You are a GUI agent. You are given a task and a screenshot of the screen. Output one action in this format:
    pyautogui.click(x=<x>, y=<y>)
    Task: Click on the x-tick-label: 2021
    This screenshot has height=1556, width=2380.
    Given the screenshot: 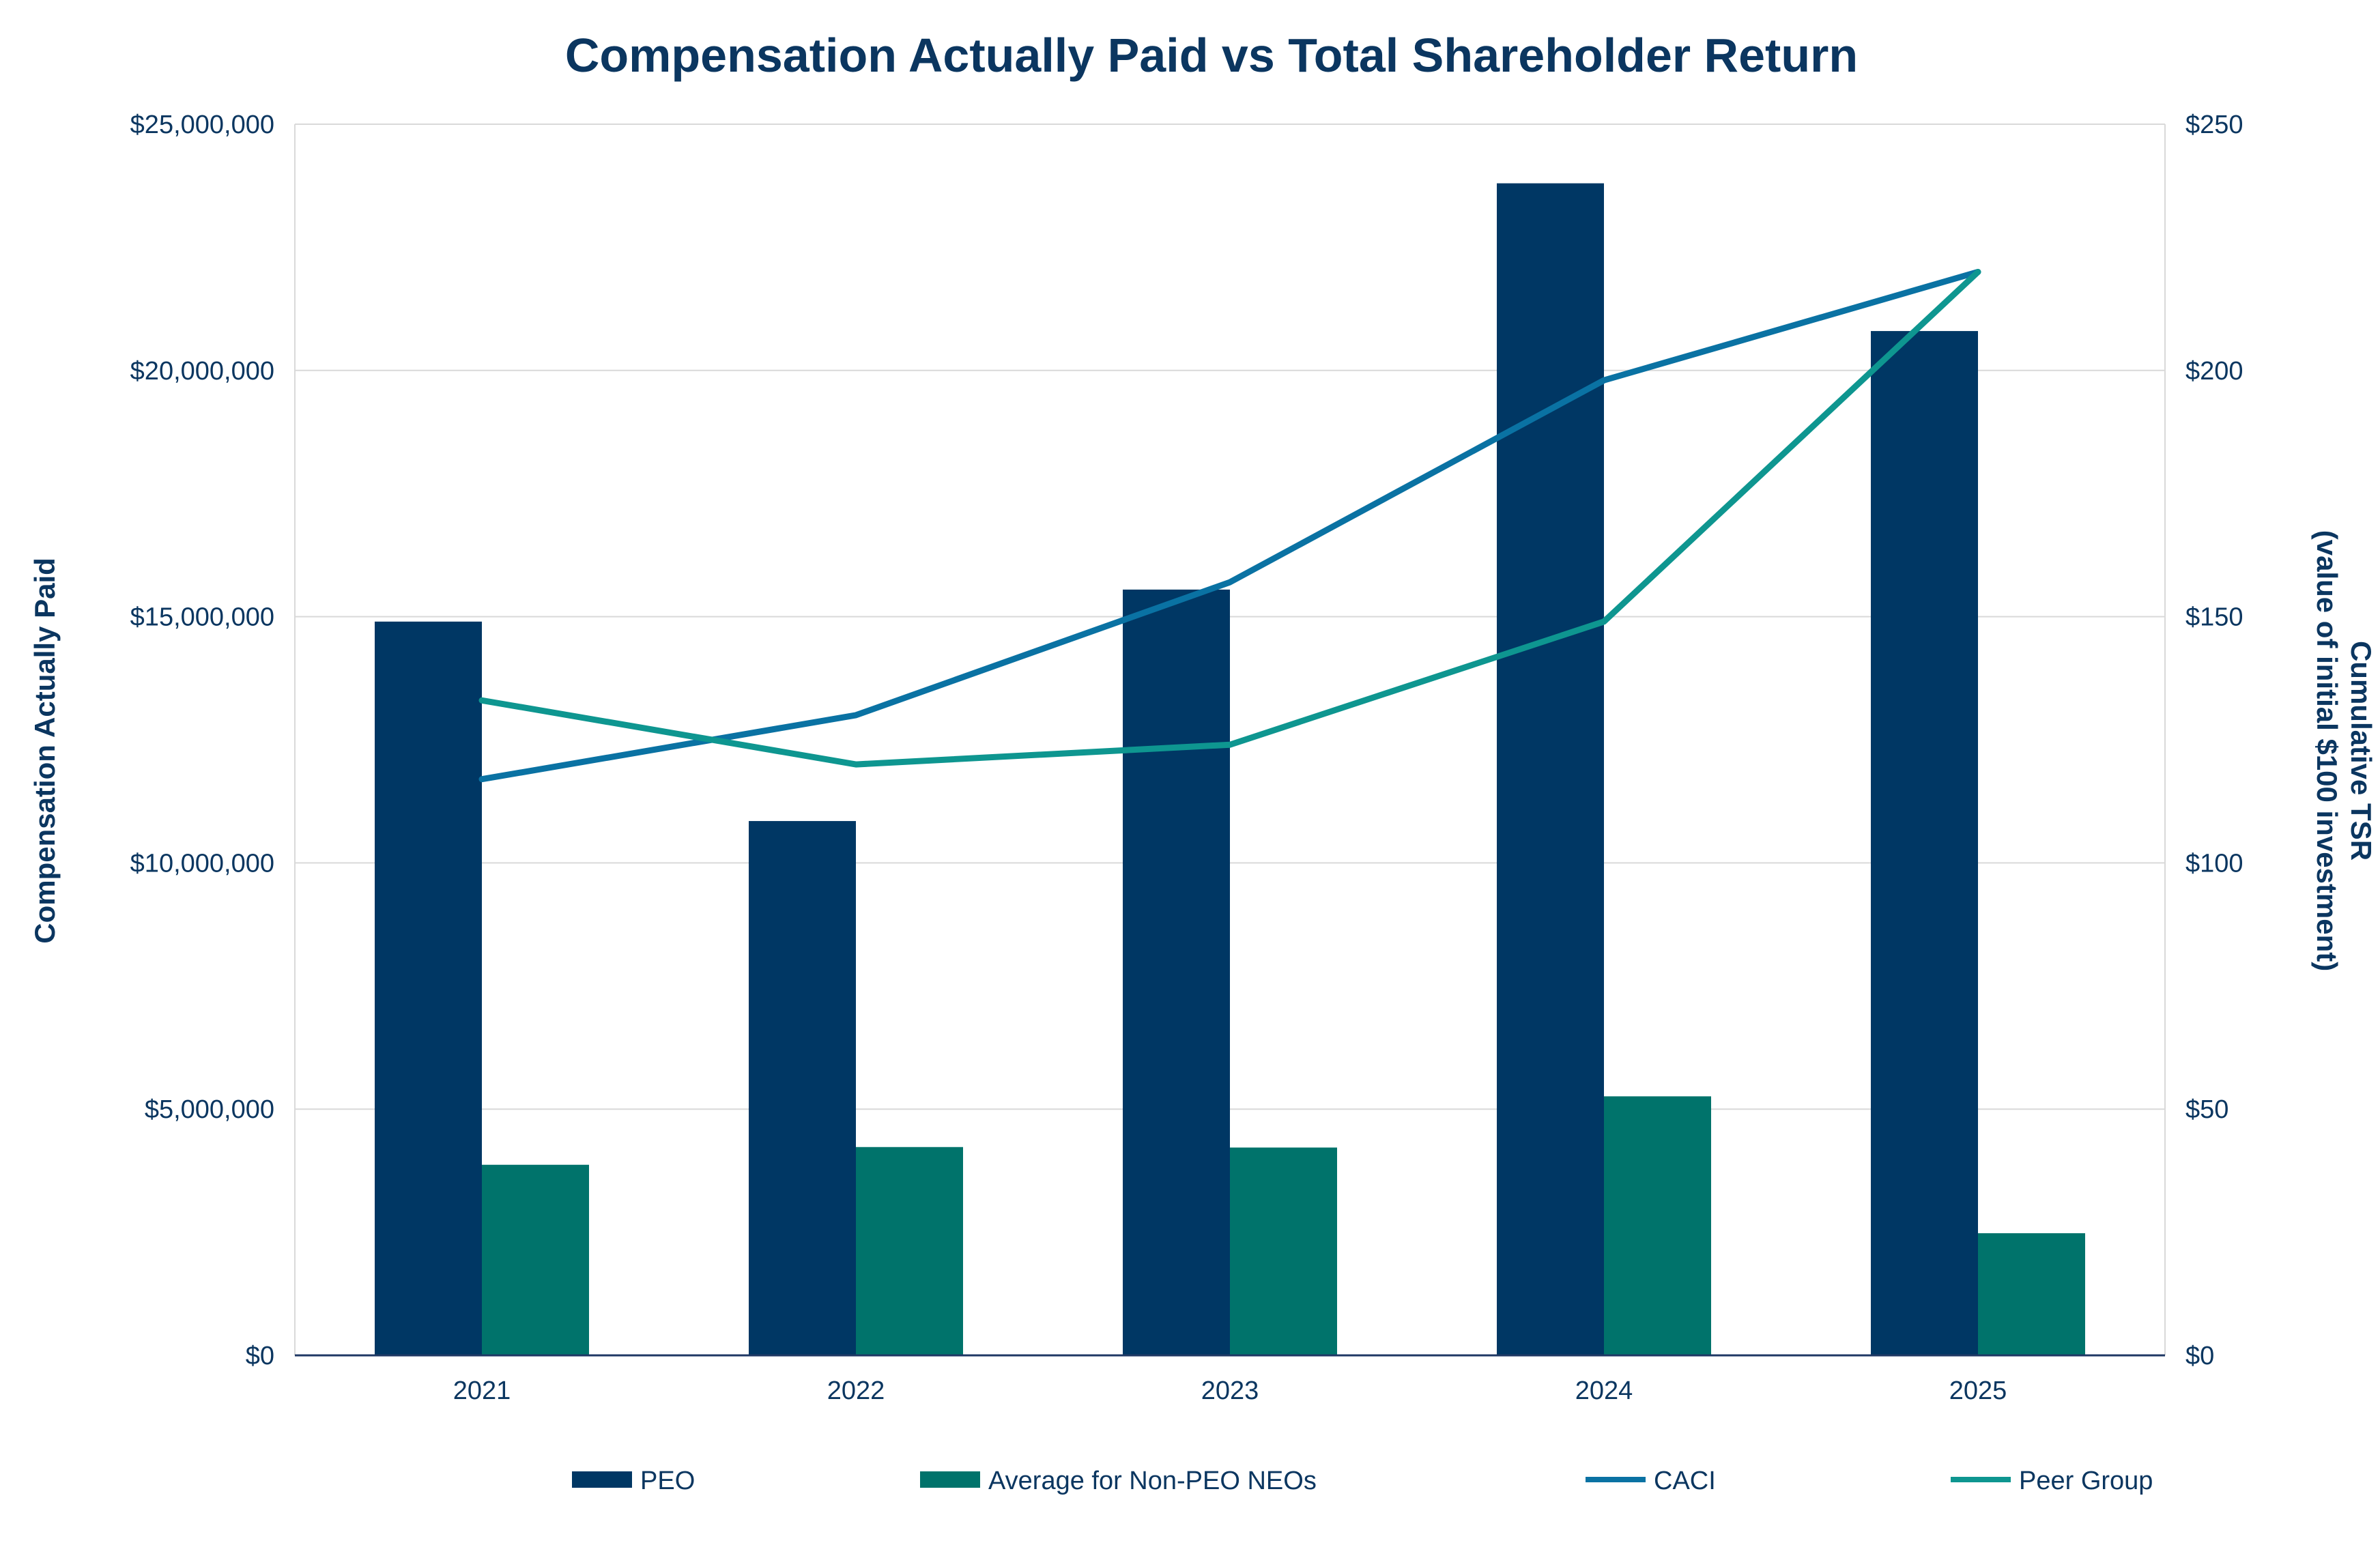 What is the action you would take?
    pyautogui.click(x=482, y=1391)
    